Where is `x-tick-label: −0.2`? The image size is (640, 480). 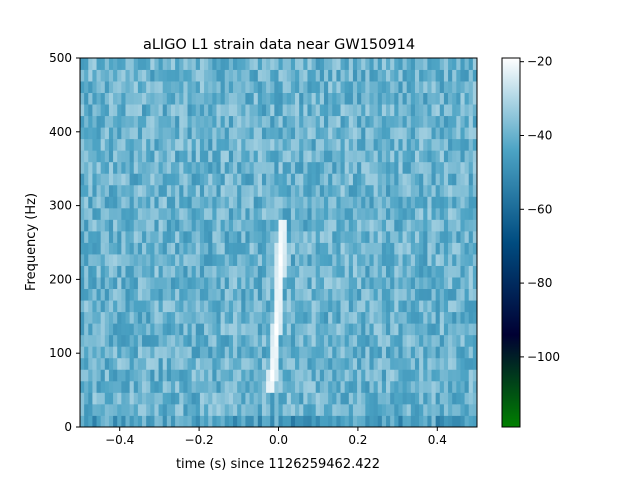 x-tick-label: −0.2 is located at coordinates (199, 440).